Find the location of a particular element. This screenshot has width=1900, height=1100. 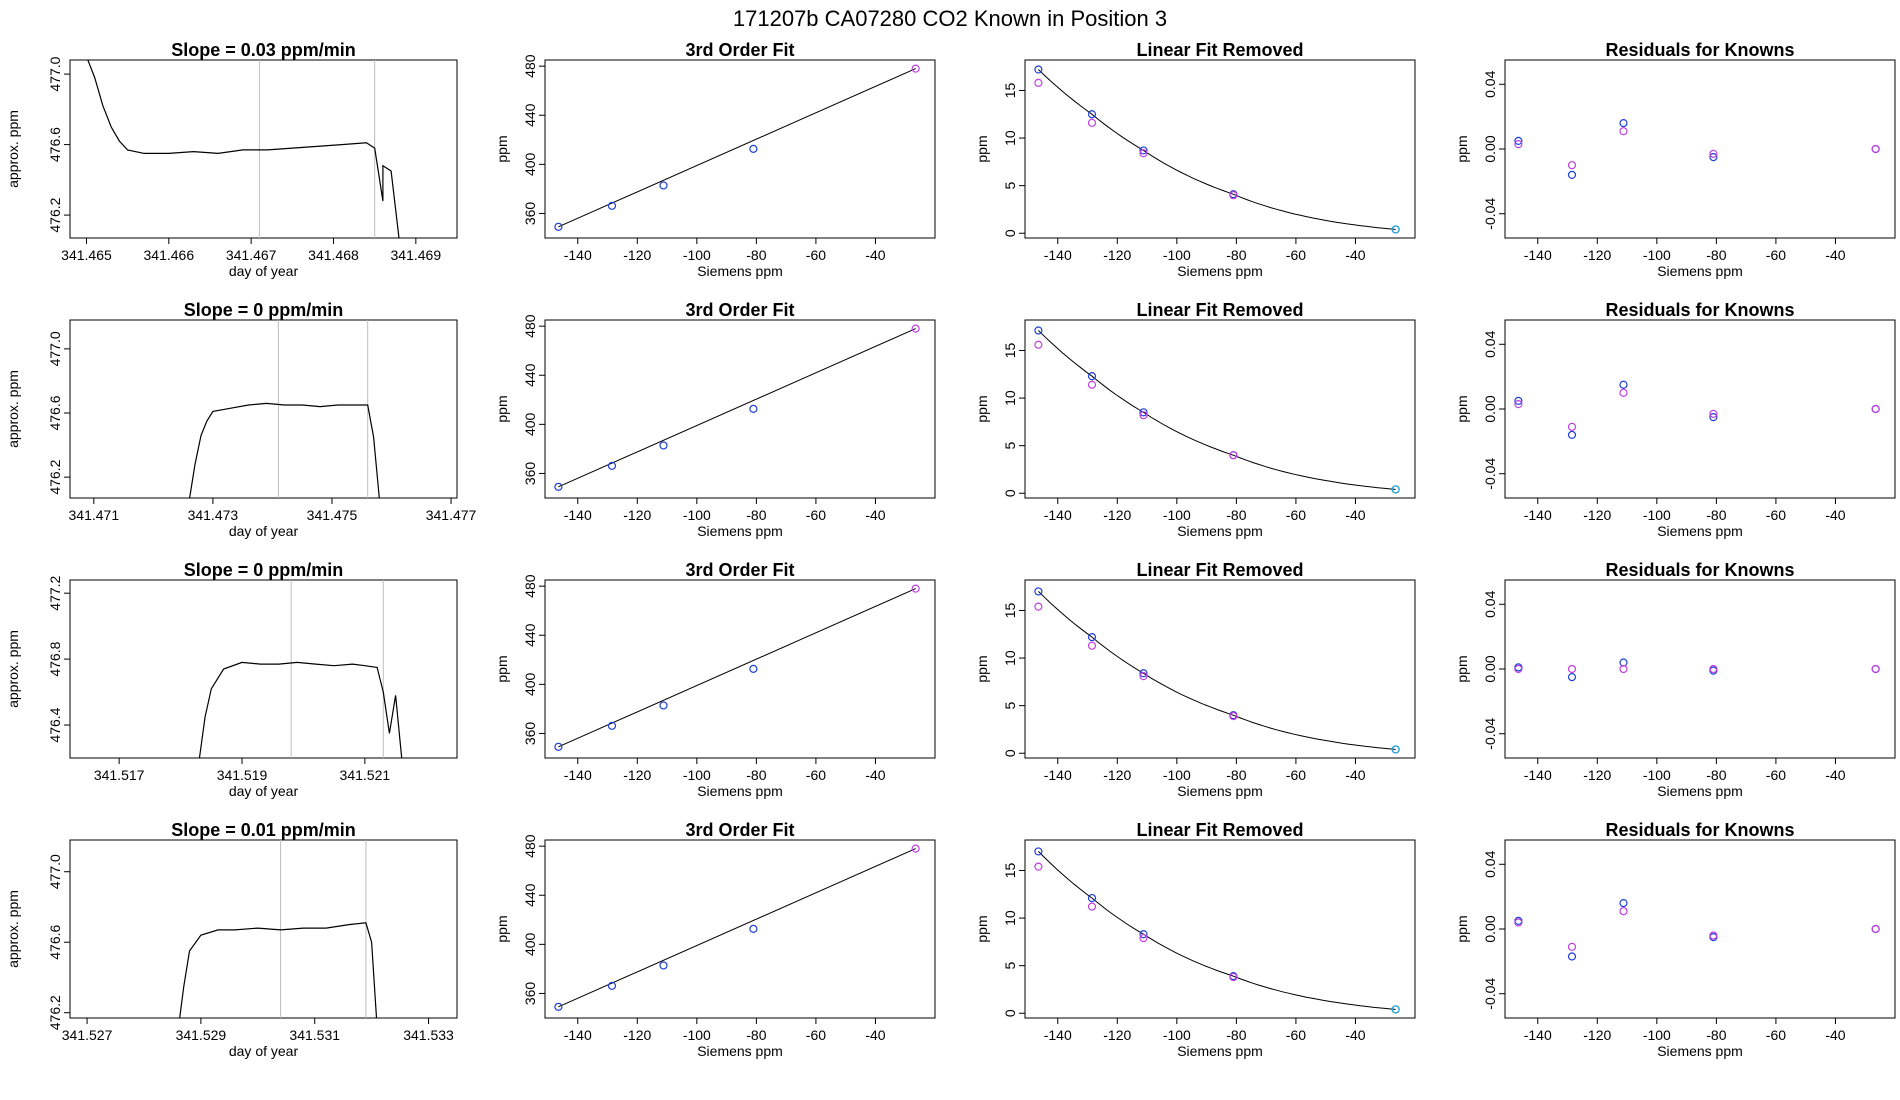

timeseries-4-ytick-label: 476.6 is located at coordinates (55, 941).